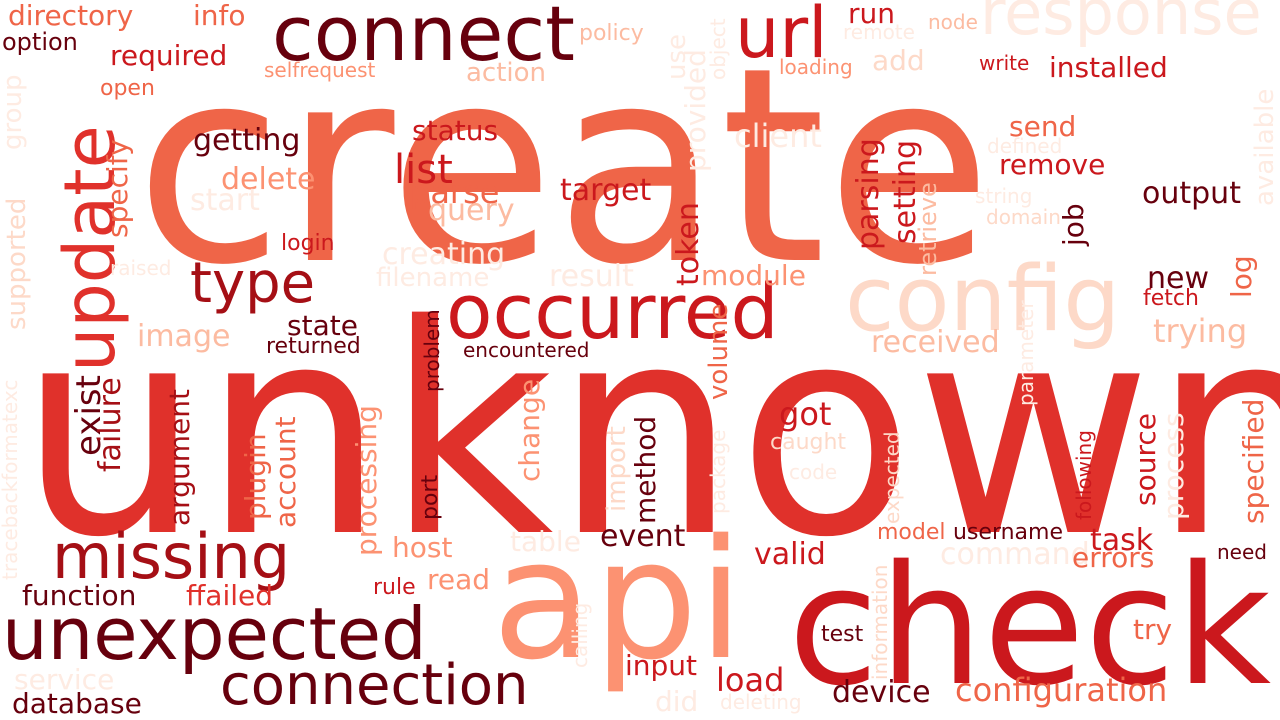 Image resolution: width=1280 pixels, height=720 pixels. What do you see at coordinates (529, 430) in the screenshot?
I see `word-change: change` at bounding box center [529, 430].